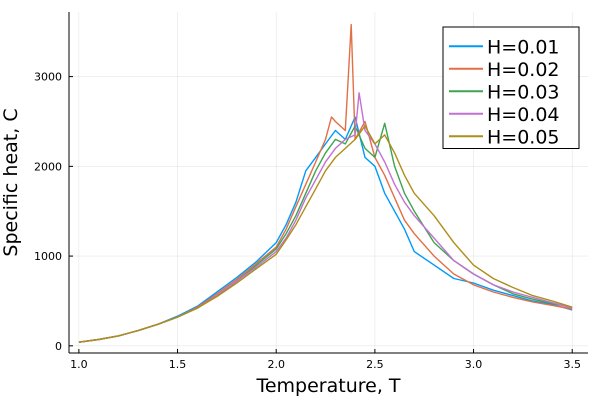 This screenshot has height=400, width=600. What do you see at coordinates (48, 166) in the screenshot?
I see `y-tick-label: 2000` at bounding box center [48, 166].